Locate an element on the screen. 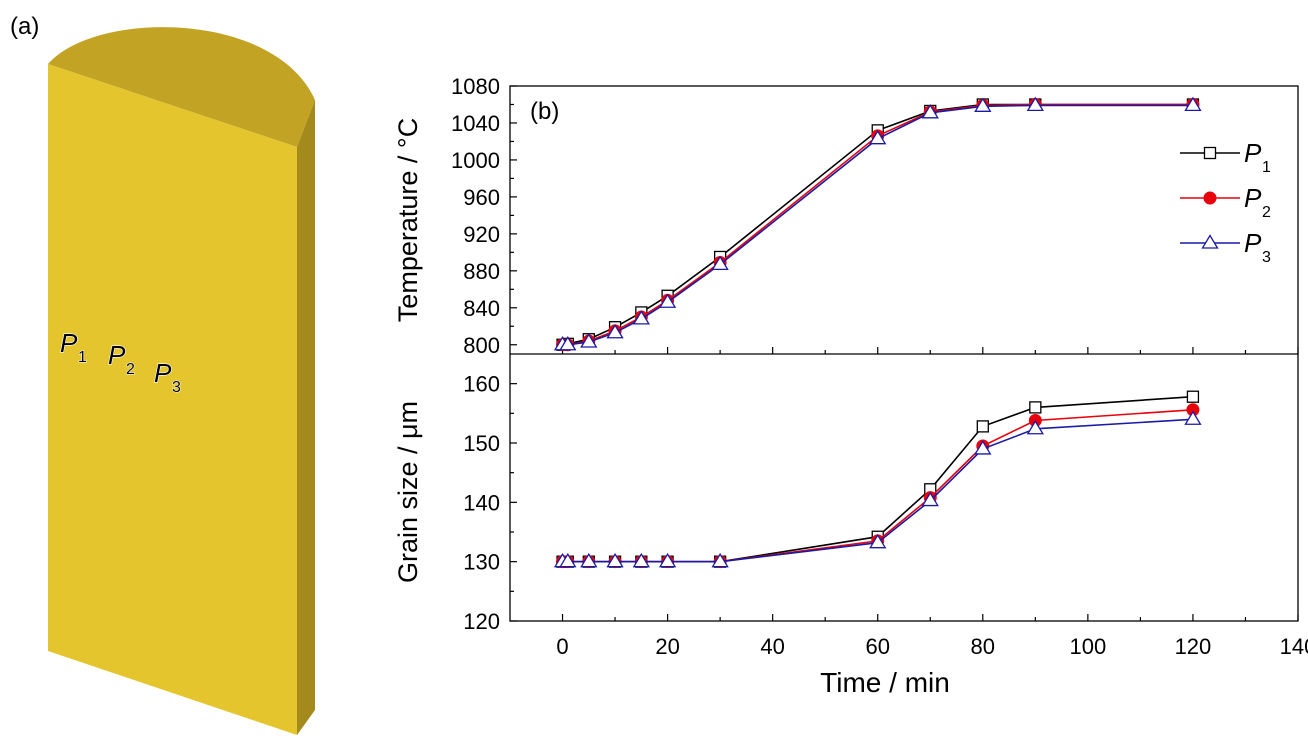  x-tick-label: 40 is located at coordinates (772, 646).